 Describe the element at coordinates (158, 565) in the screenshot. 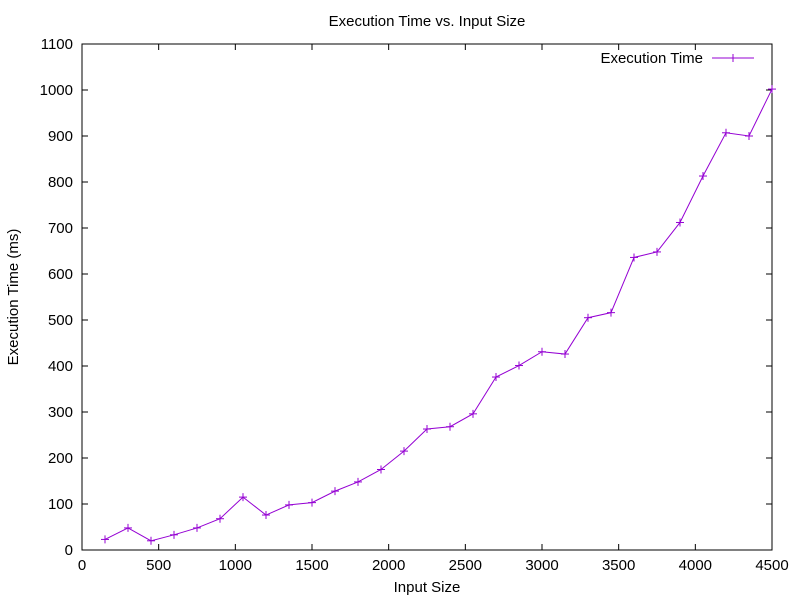

I see `x-tick-label: 500` at that location.